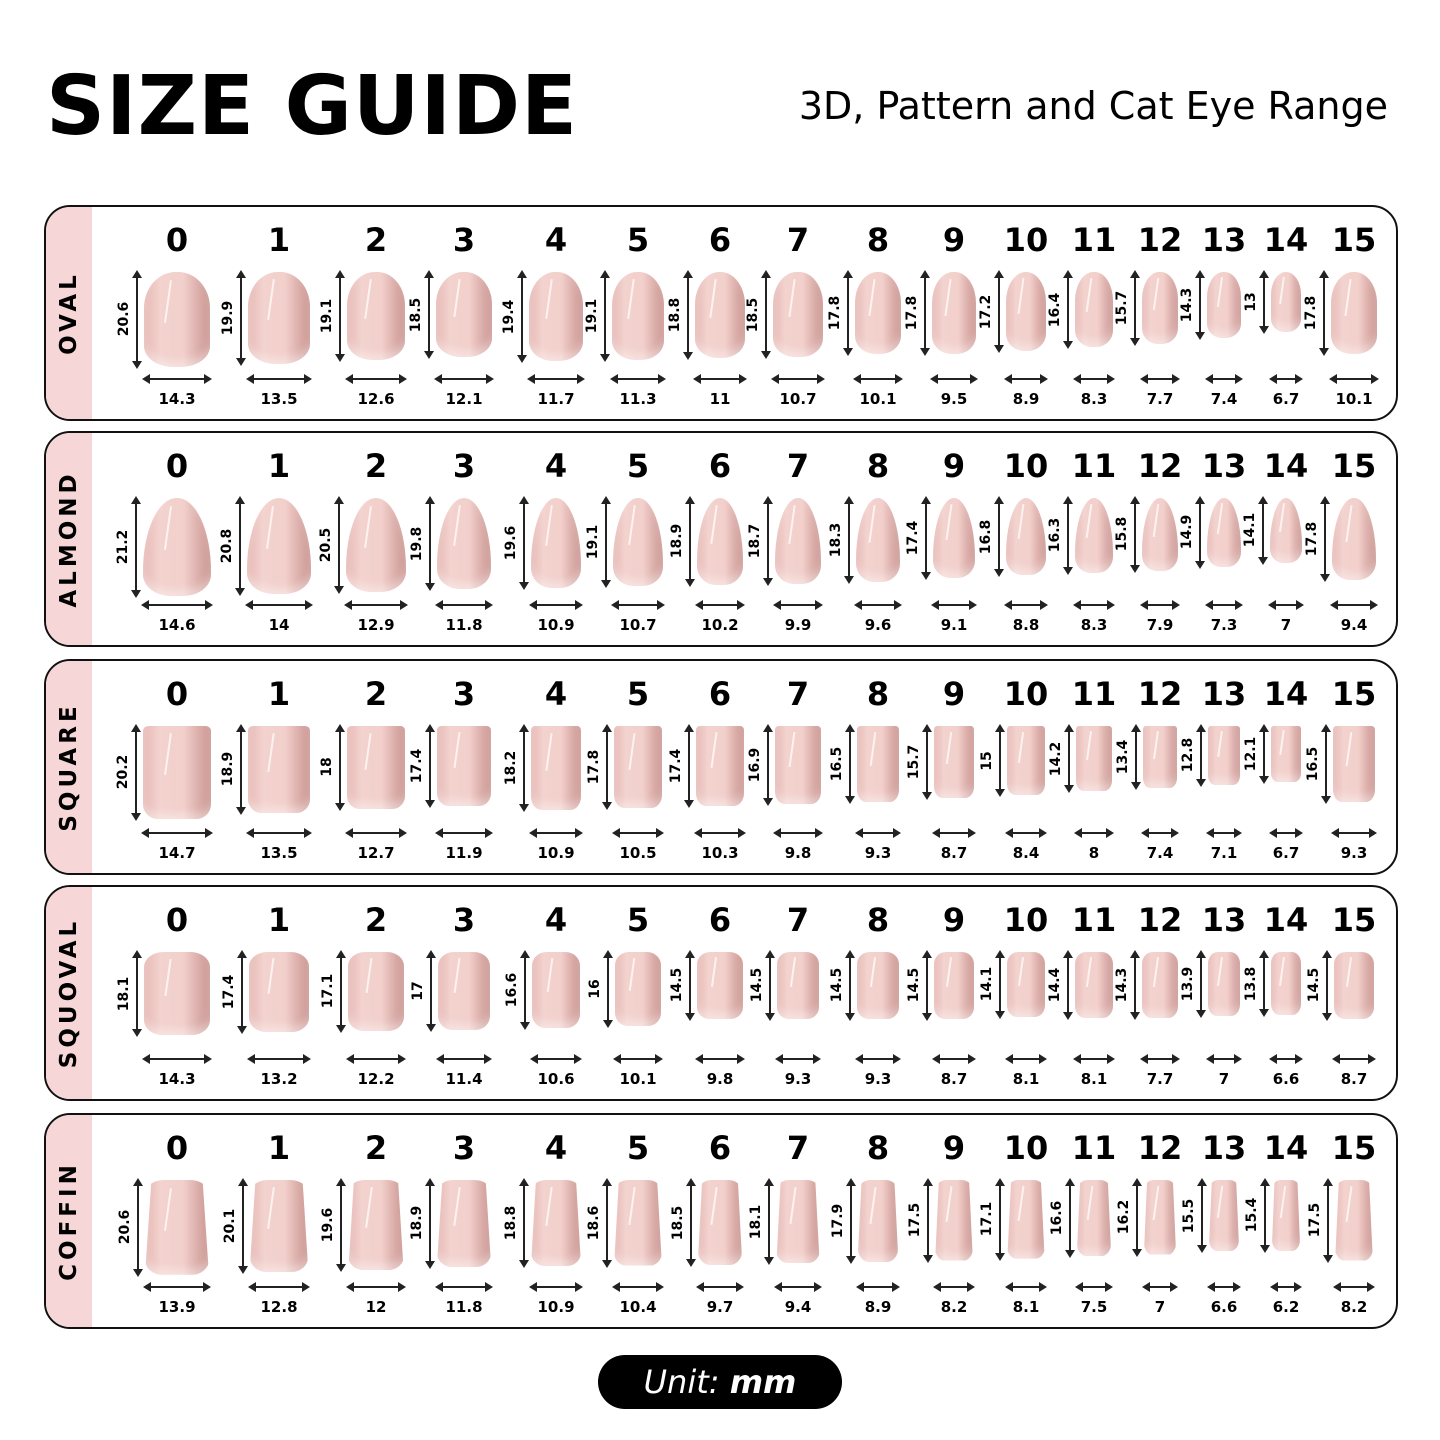  I want to click on size-number: 3, so click(464, 920).